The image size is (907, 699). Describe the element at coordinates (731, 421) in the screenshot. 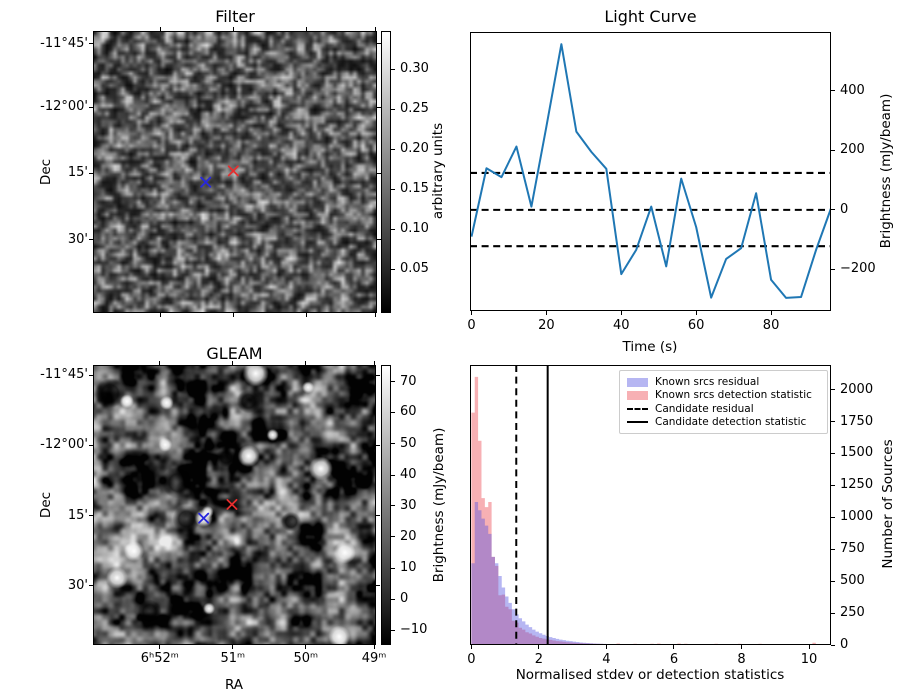

I see `legend-label-candidate-detection: Candidate detection statistic` at that location.